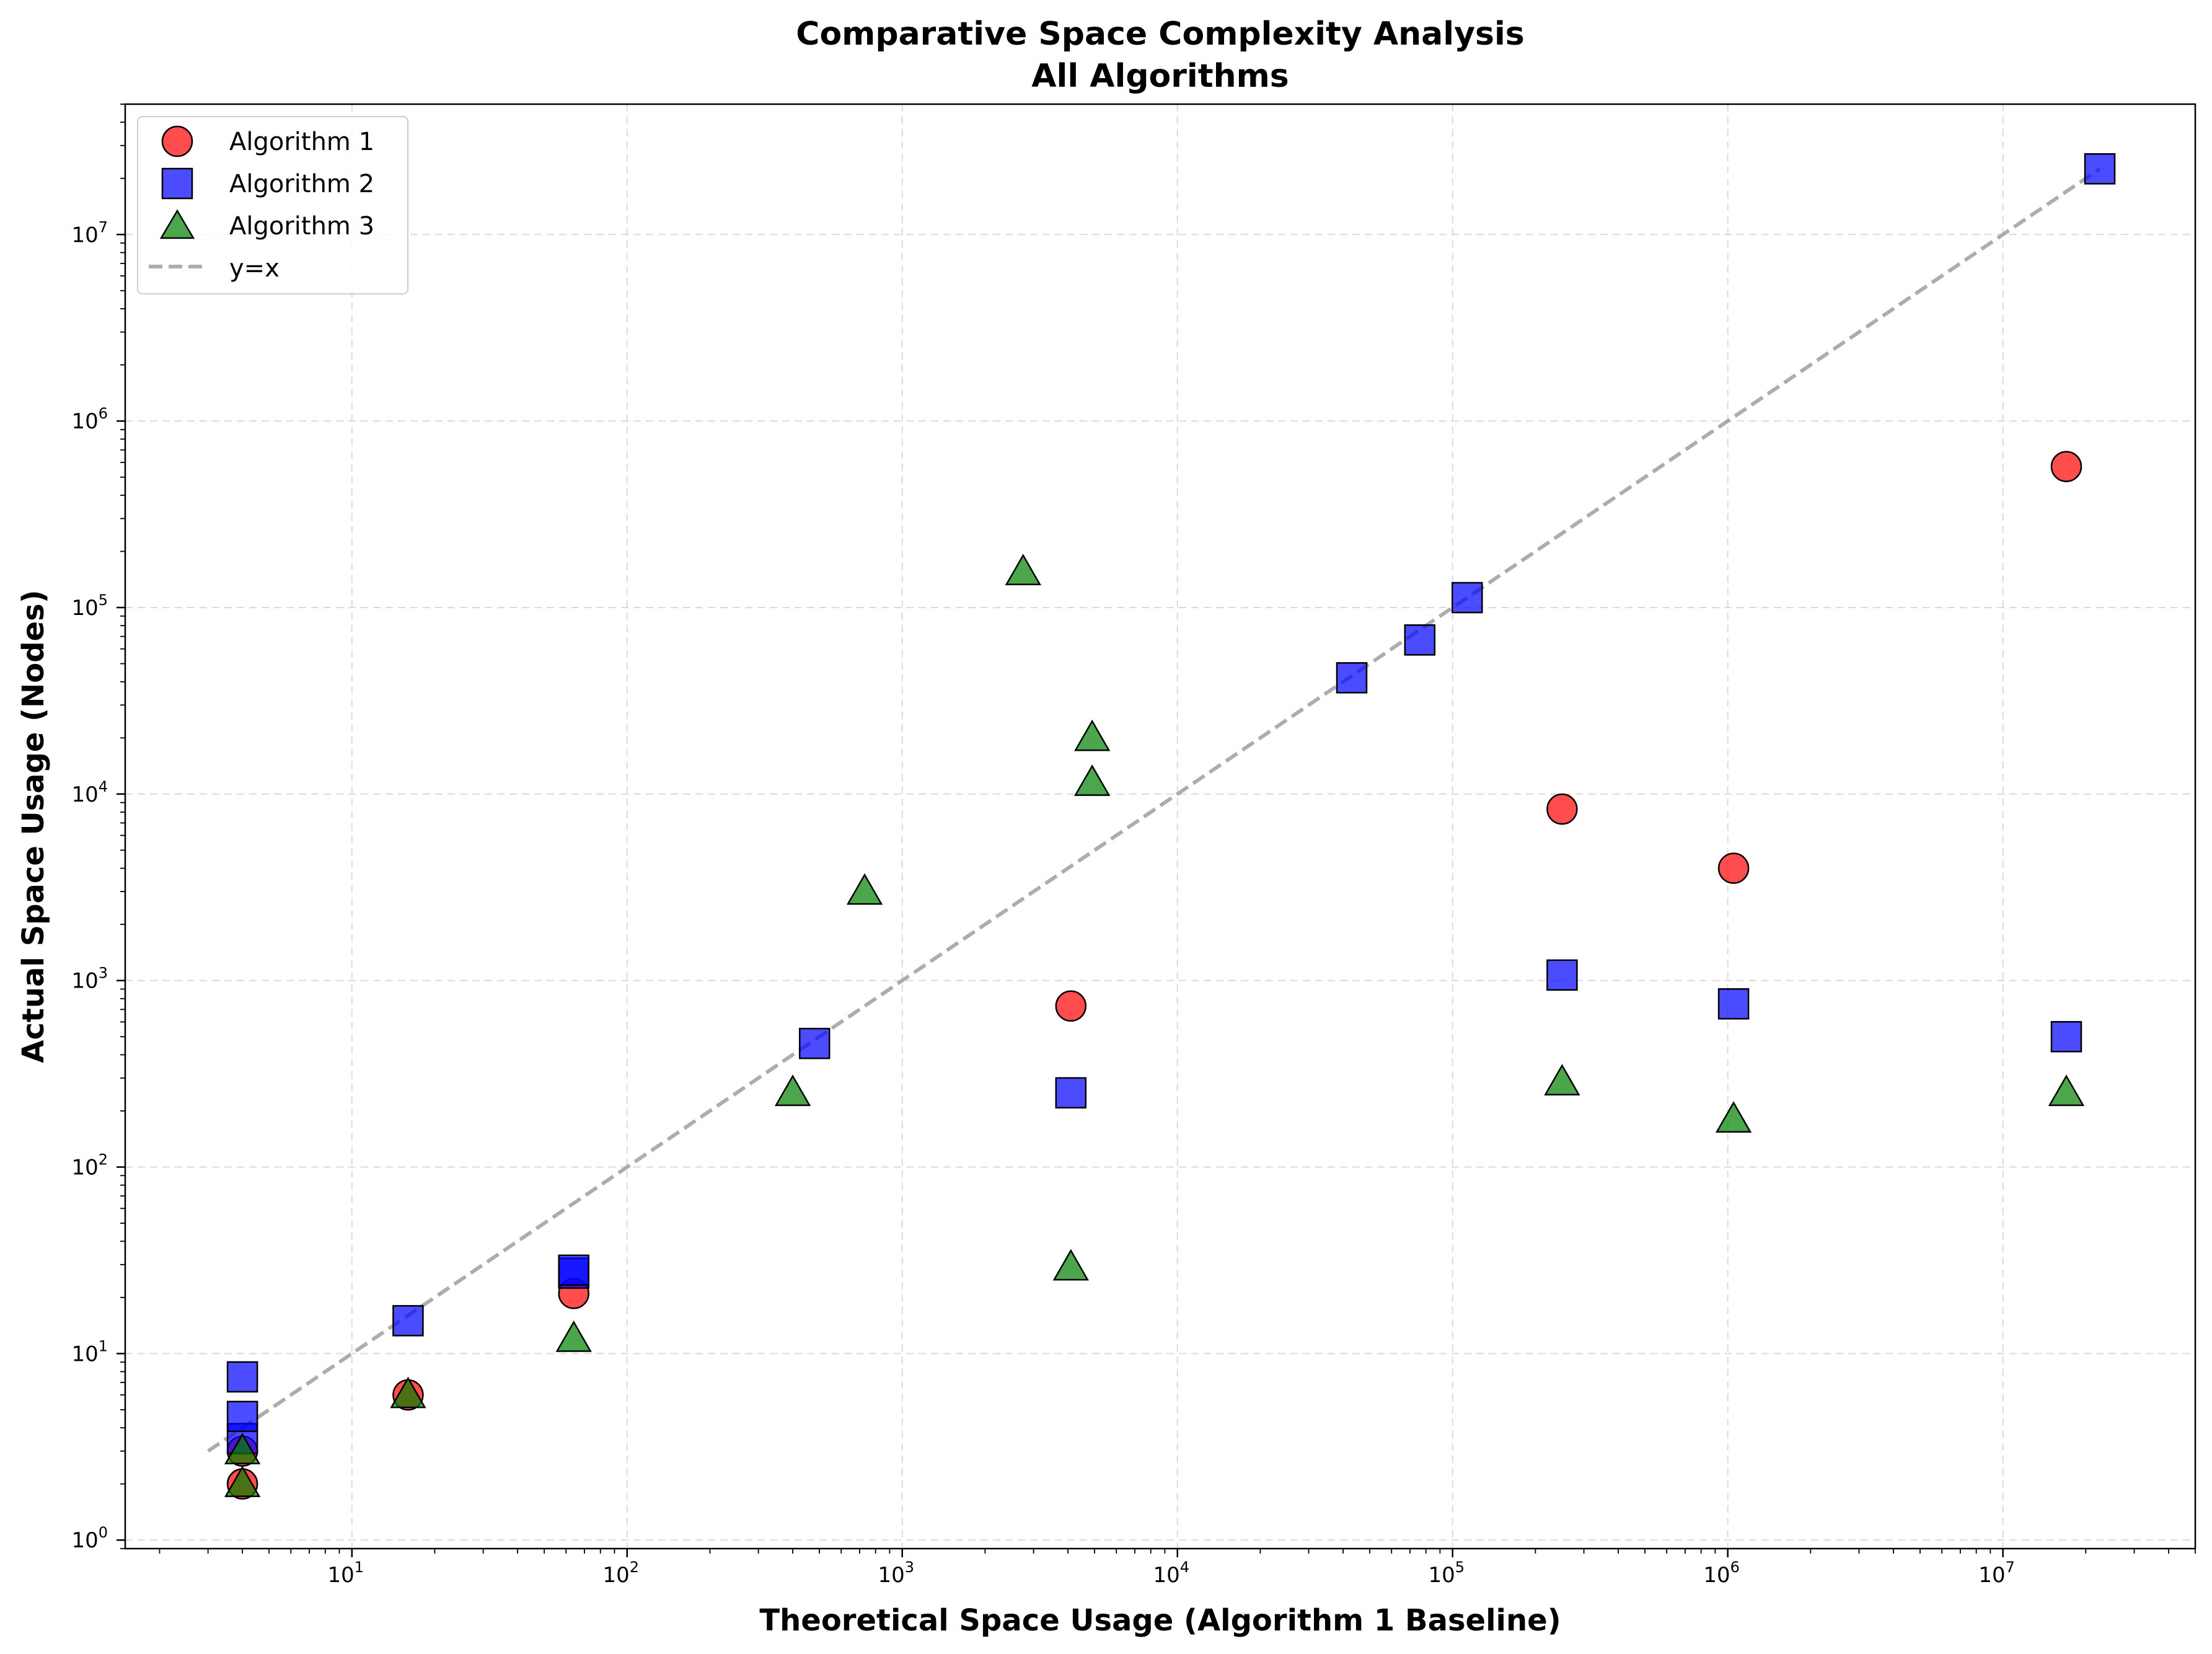 Image resolution: width=2212 pixels, height=1654 pixels. I want to click on y-tick-label: 10⁷, so click(89, 232).